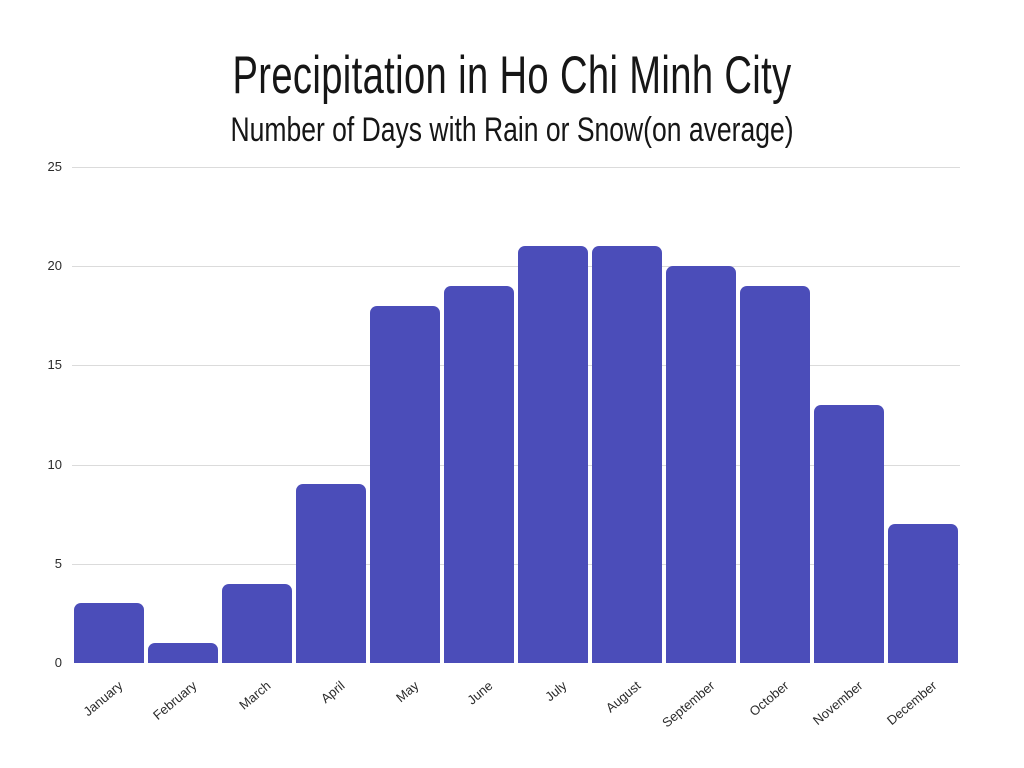 This screenshot has height=768, width=1024. What do you see at coordinates (923, 593) in the screenshot?
I see `bar-december` at bounding box center [923, 593].